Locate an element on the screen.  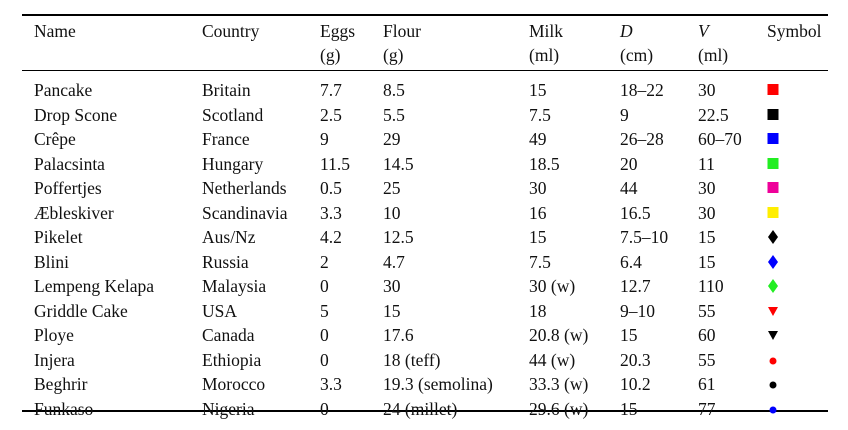
header-flour-unit: (g) is located at coordinates (393, 54).